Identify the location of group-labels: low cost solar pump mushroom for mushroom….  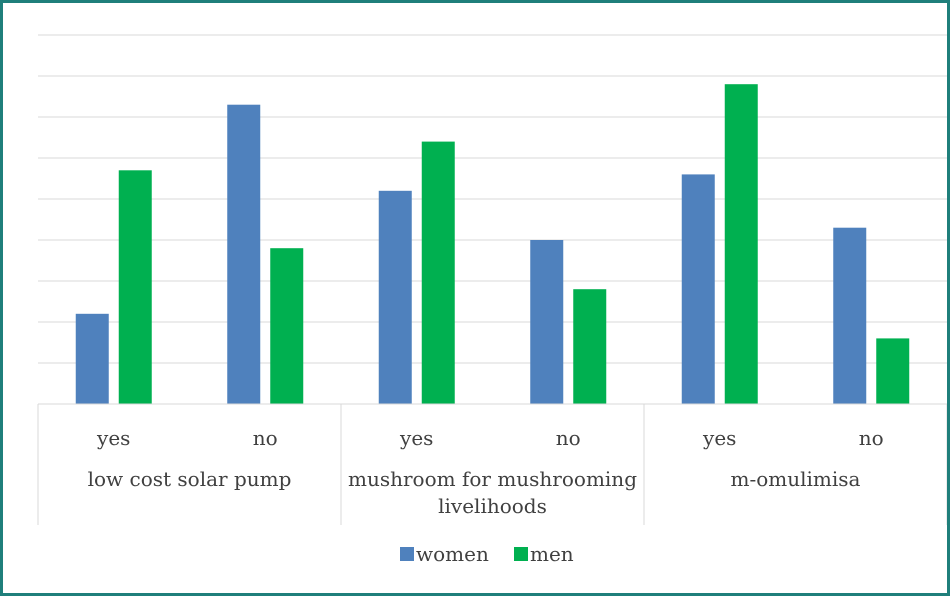
(474, 492).